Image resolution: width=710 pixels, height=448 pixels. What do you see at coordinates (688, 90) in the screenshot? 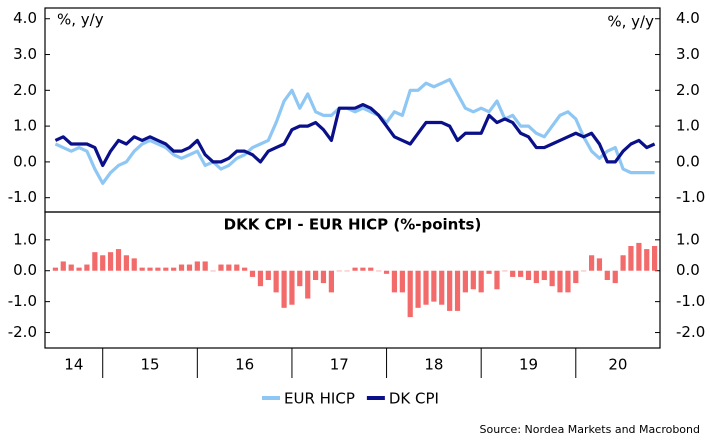
I see `y2-tick-label: 2.0` at bounding box center [688, 90].